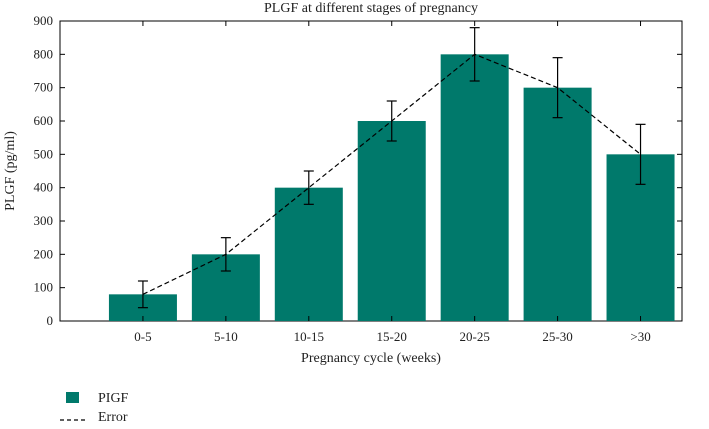 This screenshot has height=429, width=709. I want to click on y-tick-label: 100, so click(44, 287).